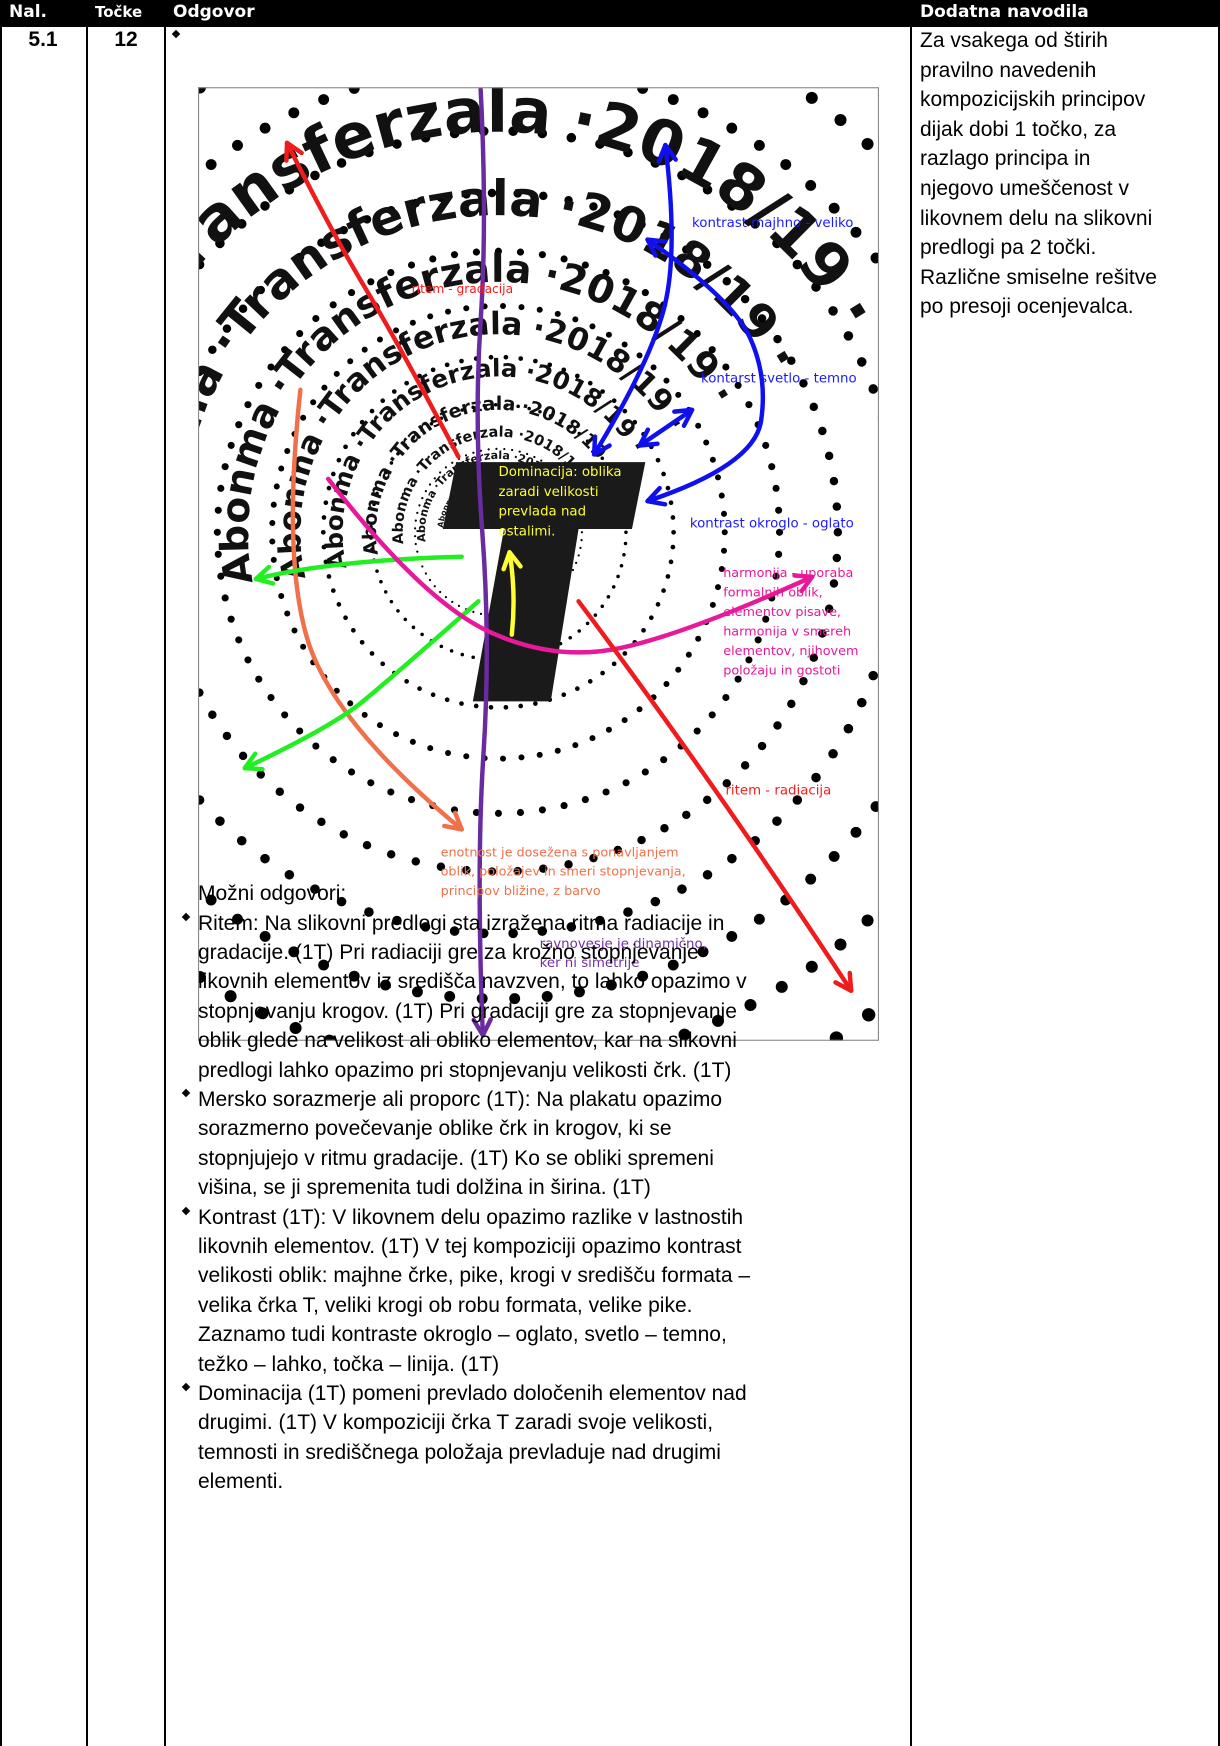 Image resolution: width=1220 pixels, height=1746 pixels. I want to click on annotation-label: zaradi velikosti, so click(548, 492).